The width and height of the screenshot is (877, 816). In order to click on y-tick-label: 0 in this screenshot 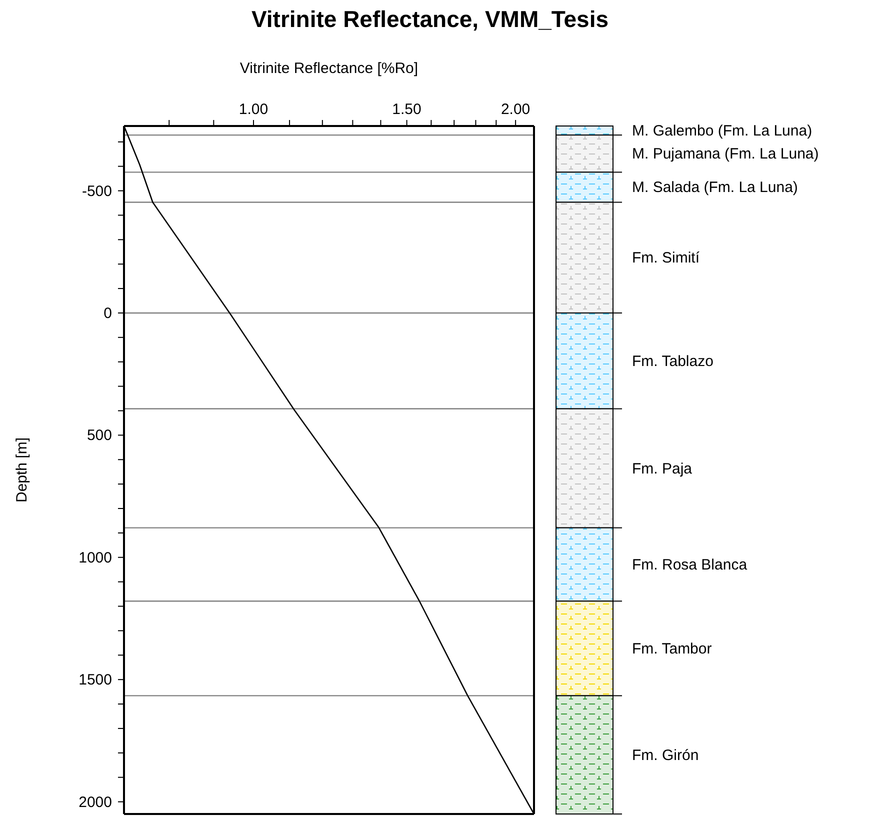, I will do `click(108, 313)`.